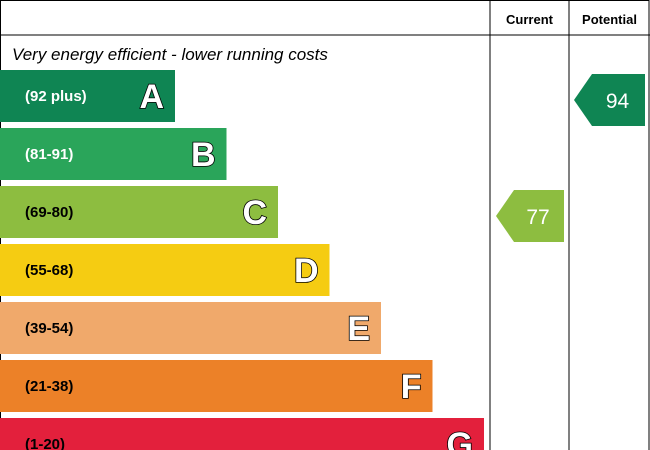 Image resolution: width=650 pixels, height=450 pixels. I want to click on band-f-letter: F, so click(411, 387).